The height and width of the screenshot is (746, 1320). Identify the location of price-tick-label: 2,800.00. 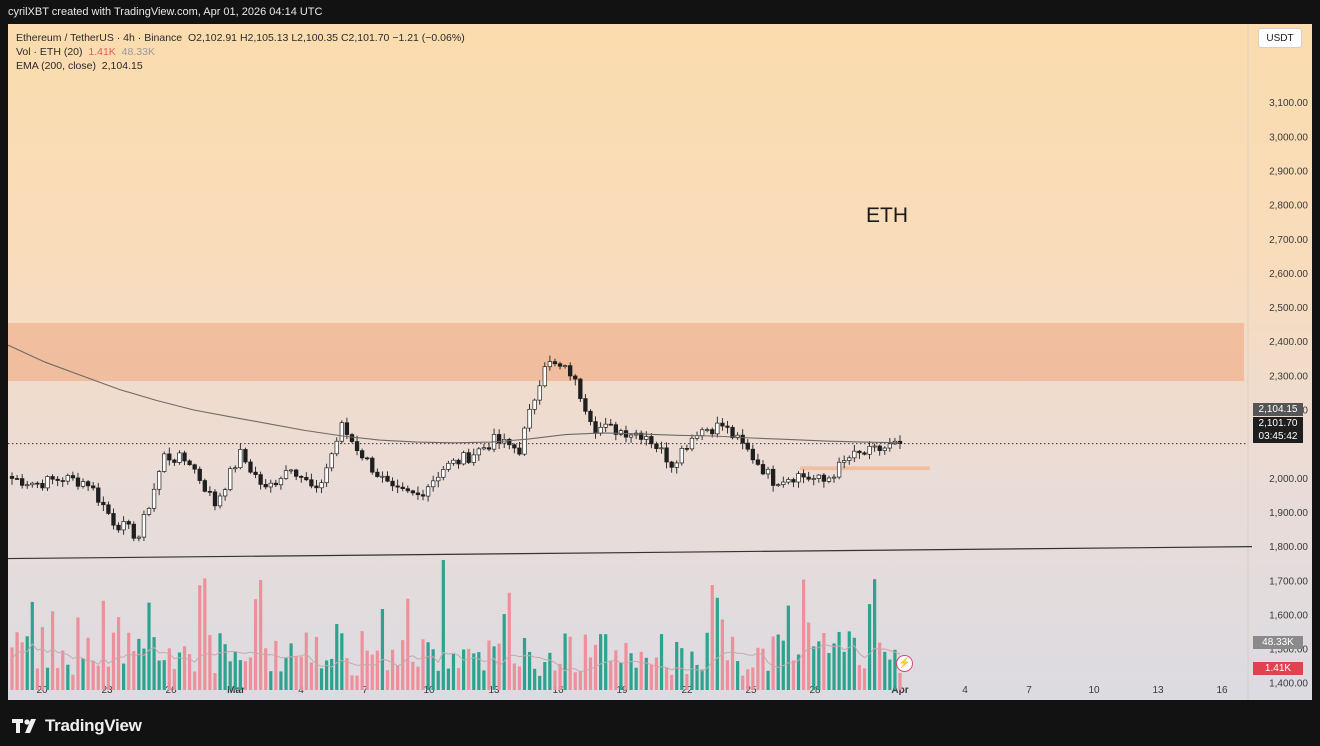
(1288, 206).